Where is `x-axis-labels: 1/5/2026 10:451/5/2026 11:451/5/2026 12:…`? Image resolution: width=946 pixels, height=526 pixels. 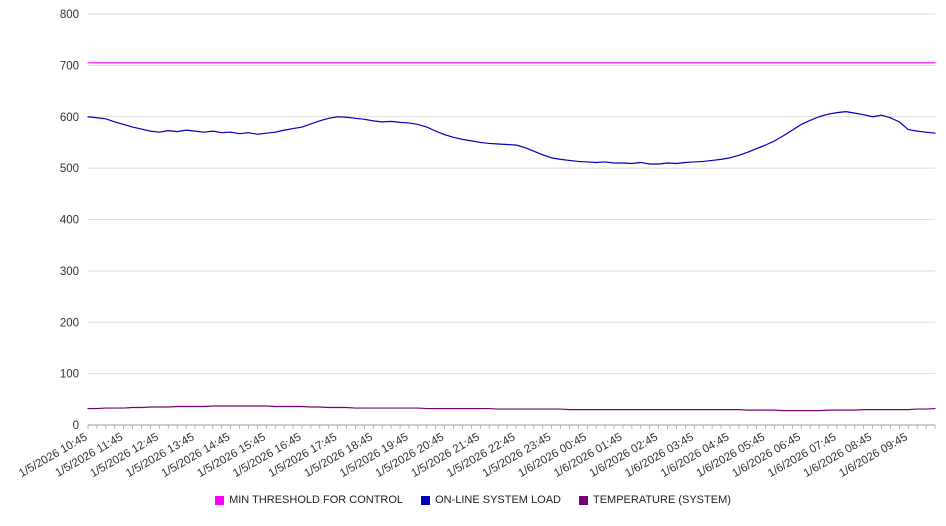 x-axis-labels: 1/5/2026 10:451/5/2026 11:451/5/2026 12:… is located at coordinates (463, 455).